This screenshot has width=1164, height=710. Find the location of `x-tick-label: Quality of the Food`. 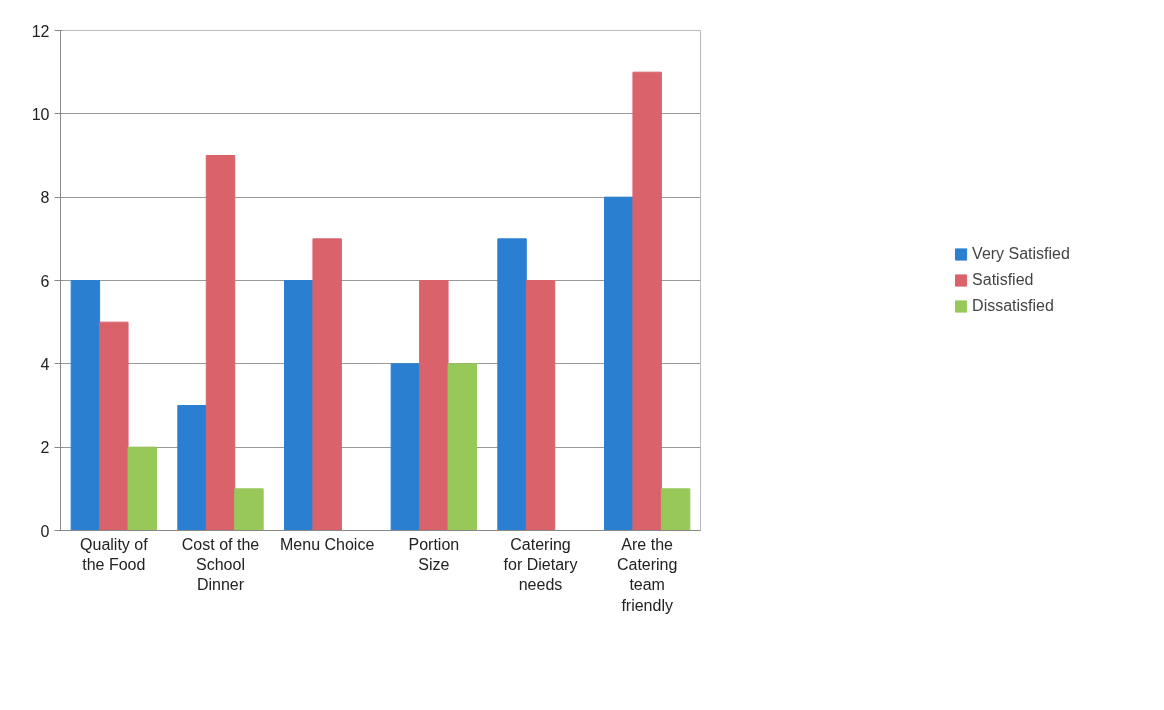

x-tick-label: Quality of the Food is located at coordinates (114, 554).